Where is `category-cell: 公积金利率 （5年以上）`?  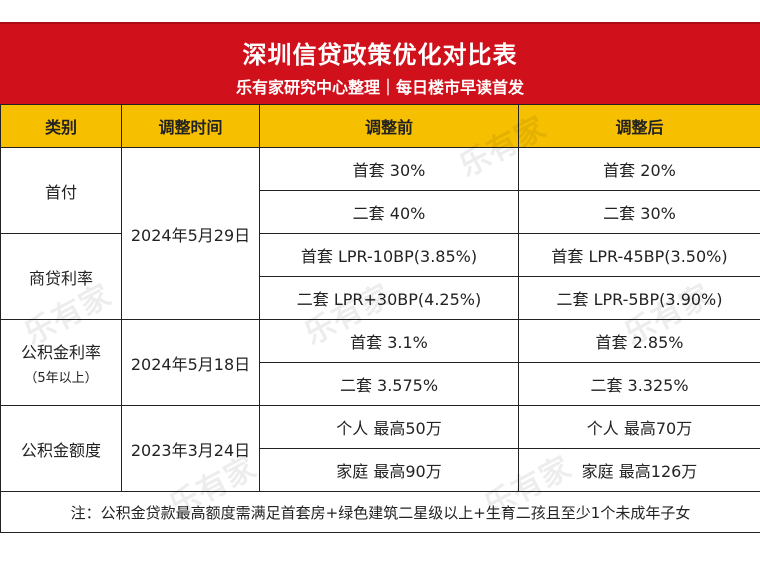
category-cell: 公积金利率 （5年以上） is located at coordinates (61, 362).